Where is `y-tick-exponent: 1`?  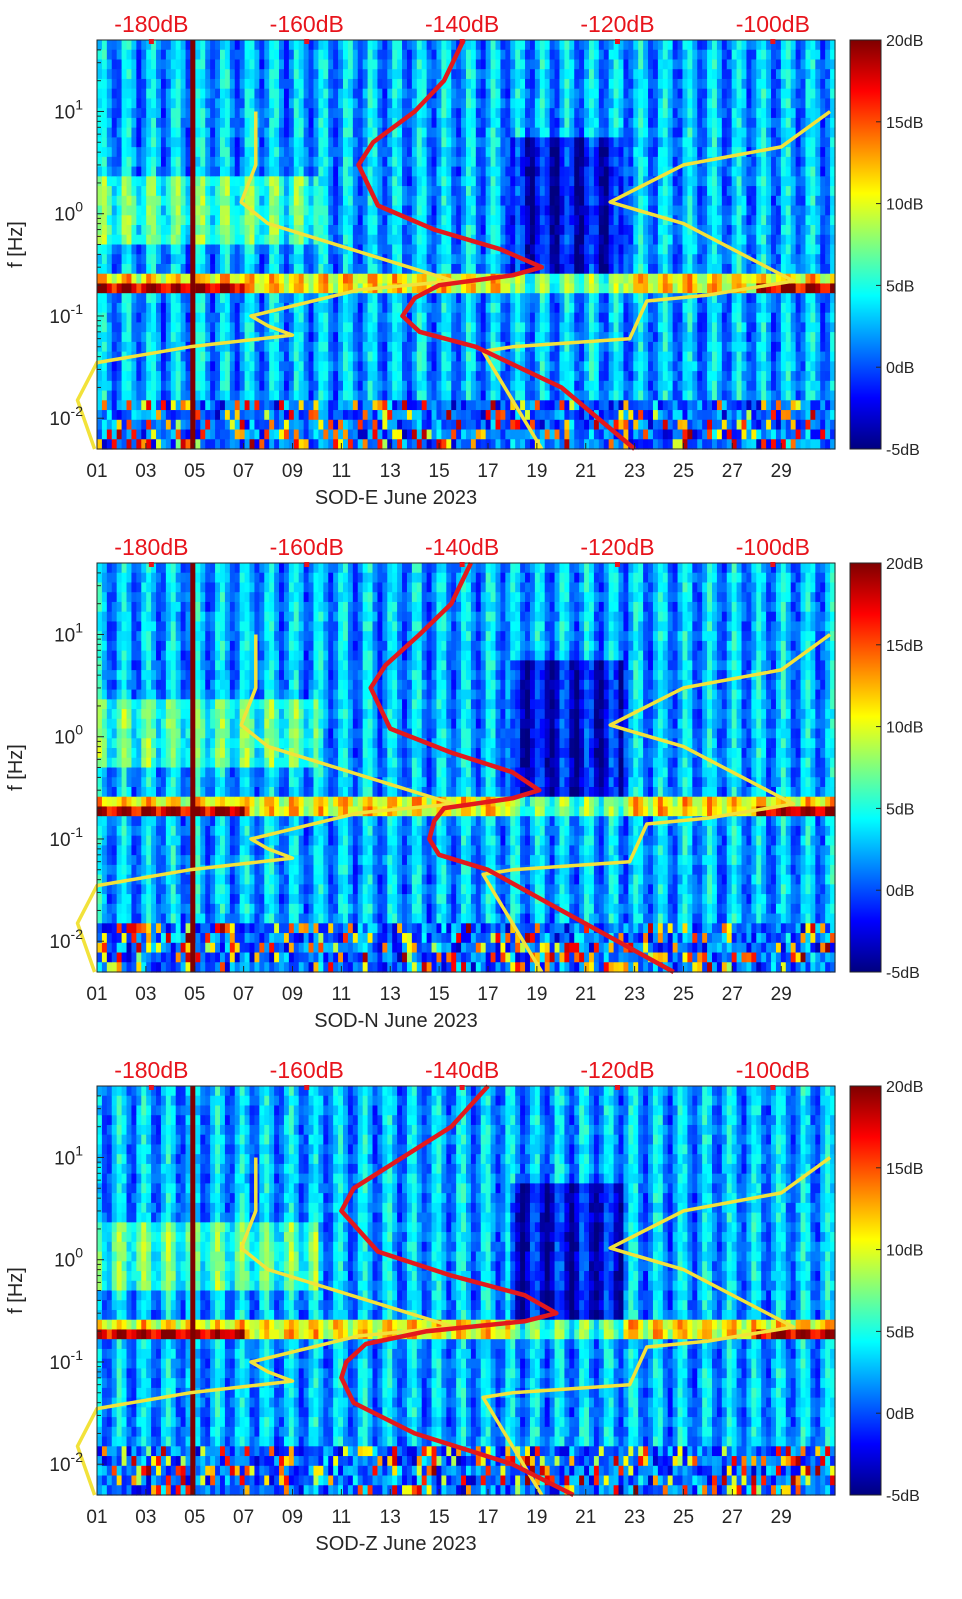
y-tick-exponent: 1 is located at coordinates (79, 627).